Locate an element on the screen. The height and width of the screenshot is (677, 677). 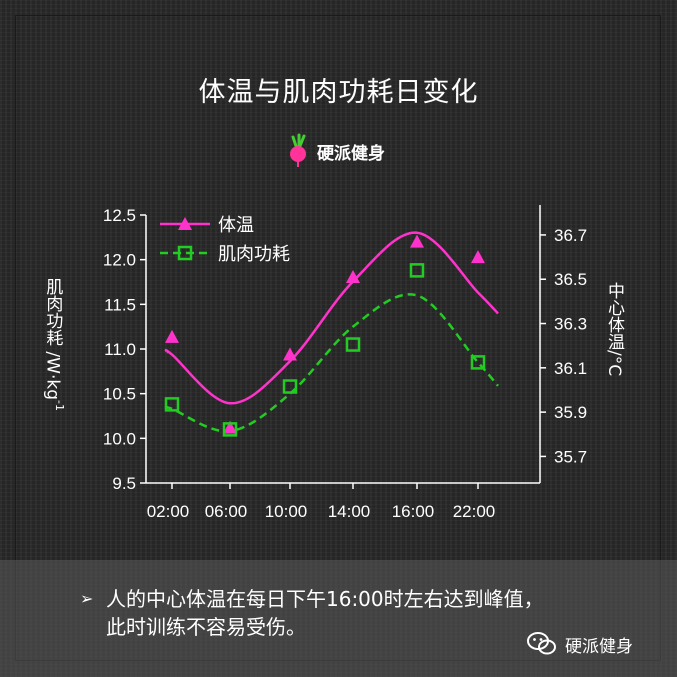
chart-markers is located at coordinates (325, 335).